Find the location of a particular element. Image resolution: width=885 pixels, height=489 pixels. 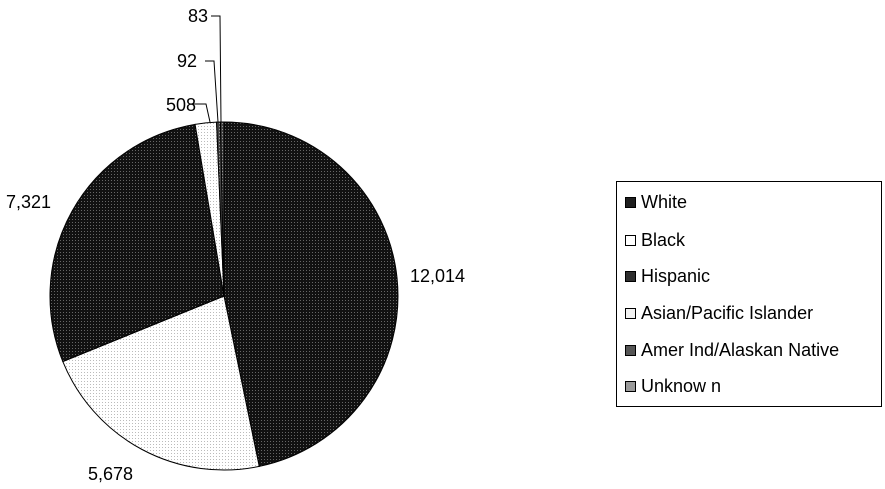

legend-label-unknown: Unknow n is located at coordinates (681, 385).